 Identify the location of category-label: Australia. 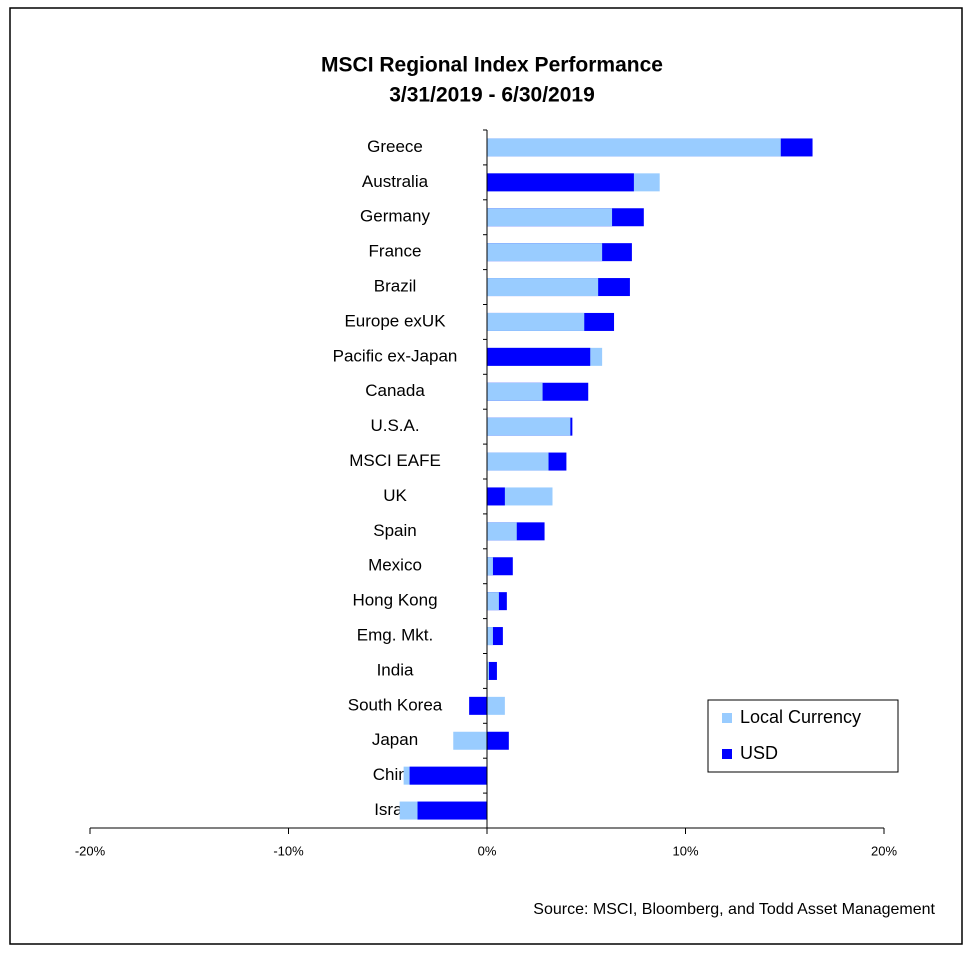
(395, 181).